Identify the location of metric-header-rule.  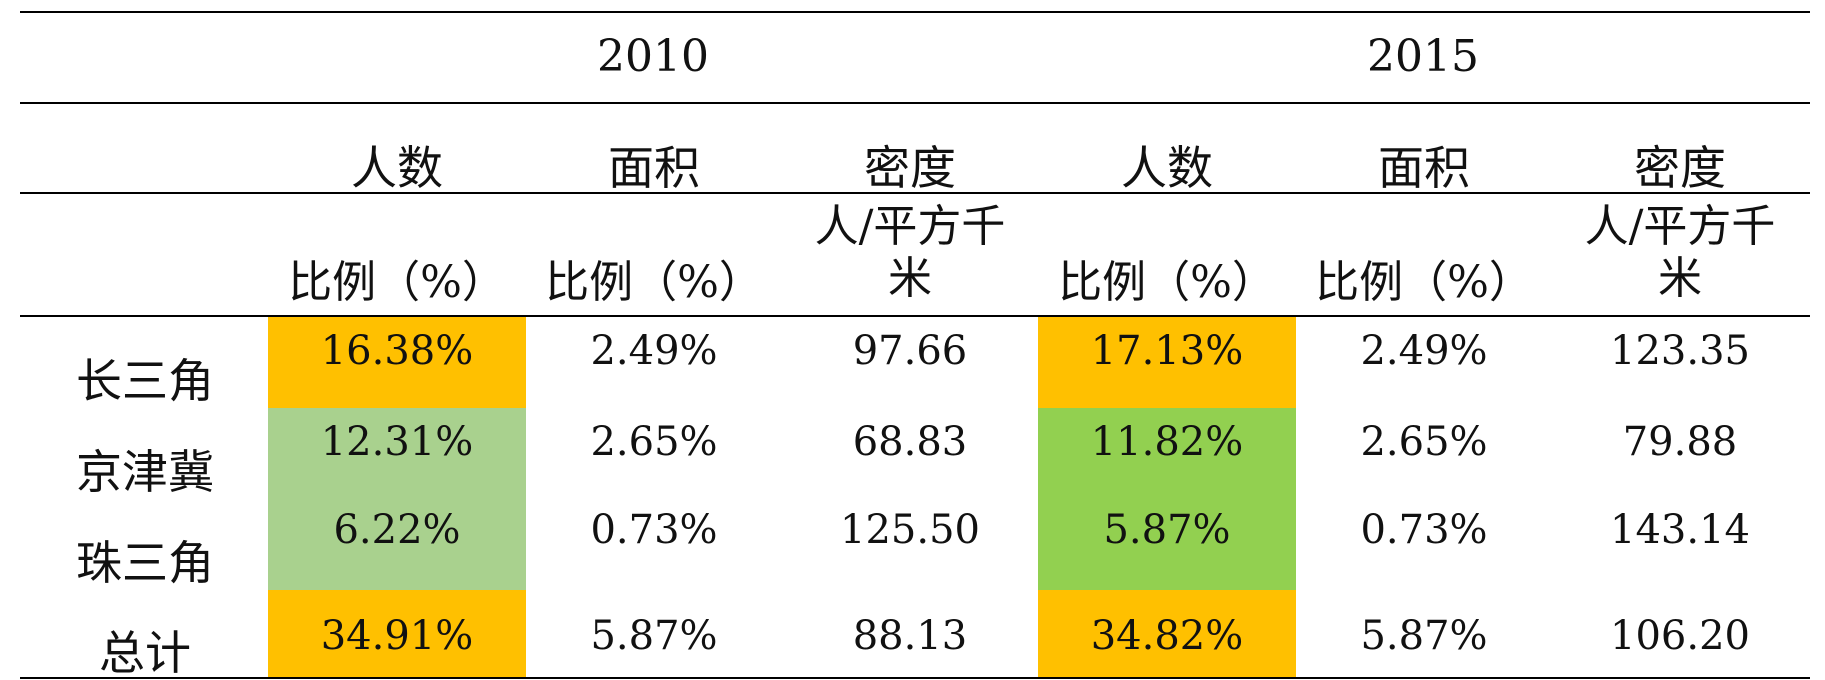
(915, 193).